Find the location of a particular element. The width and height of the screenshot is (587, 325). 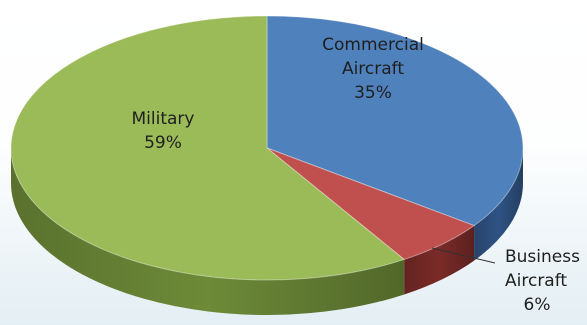

category-label-commercial-aircraft: Commercial is located at coordinates (373, 45).